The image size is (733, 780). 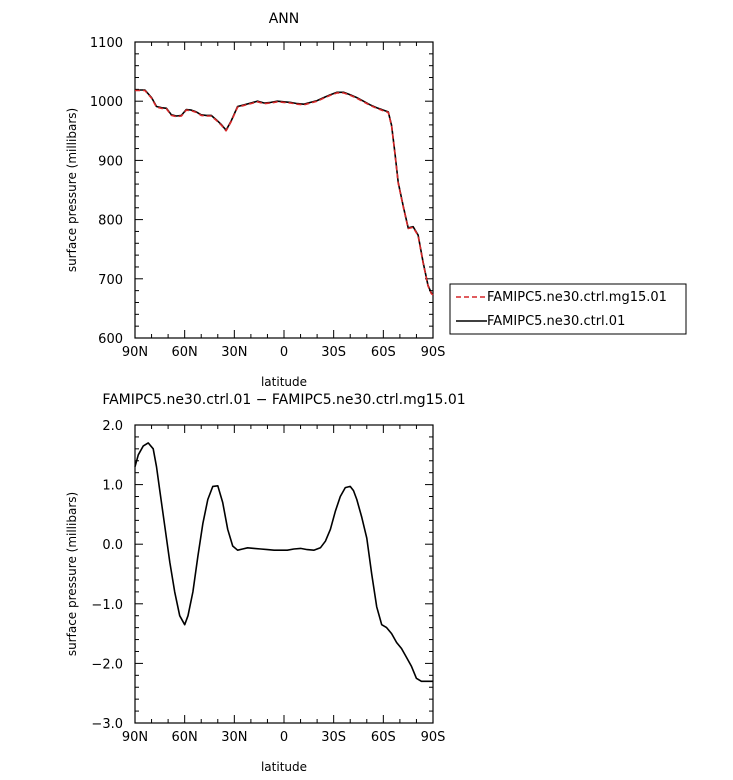 What do you see at coordinates (112, 426) in the screenshot?
I see `y-tick-label: 2.0` at bounding box center [112, 426].